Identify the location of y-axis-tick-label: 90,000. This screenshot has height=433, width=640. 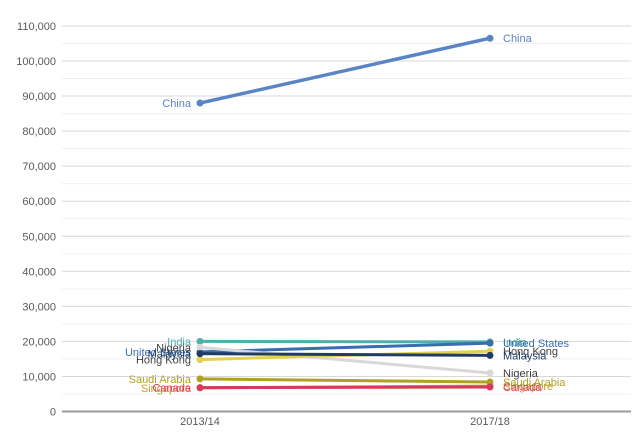
(39, 97).